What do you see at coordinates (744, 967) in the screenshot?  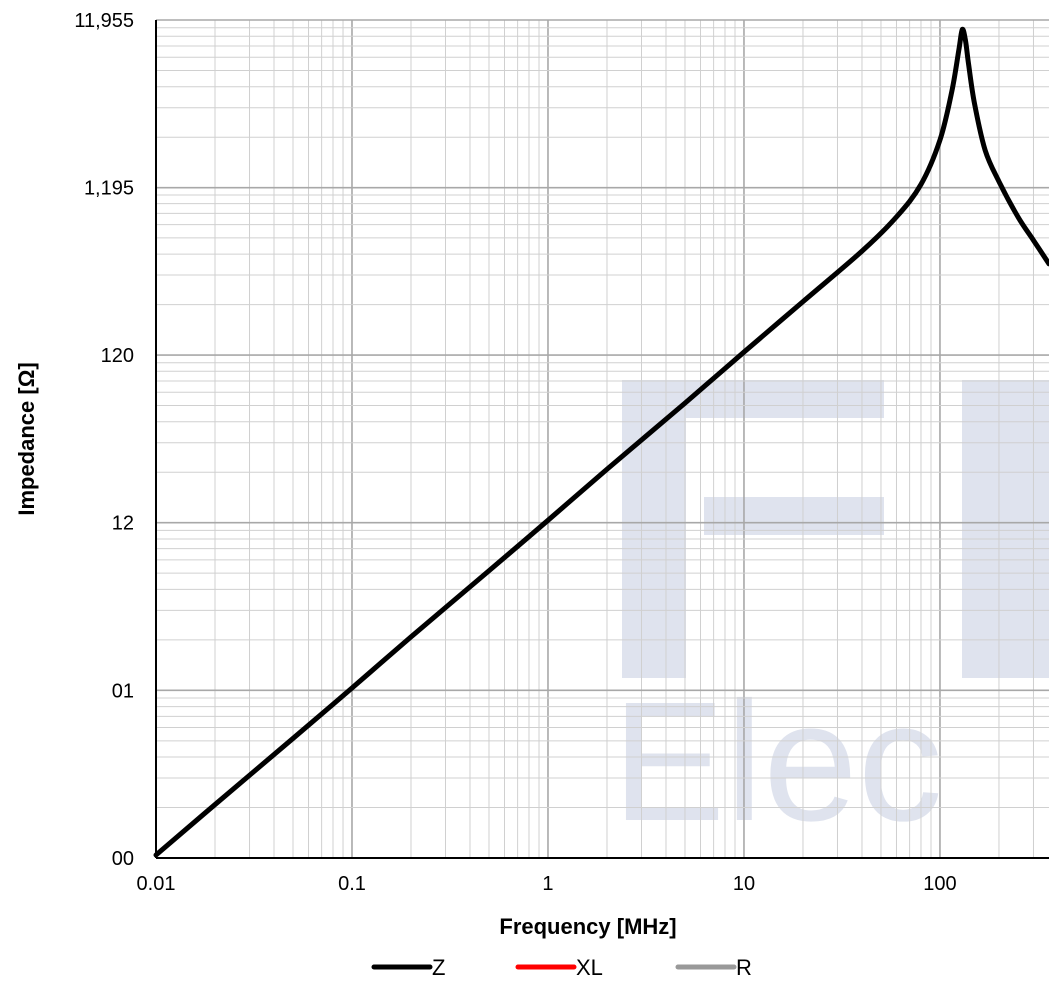 I see `legend-label-r: R` at bounding box center [744, 967].